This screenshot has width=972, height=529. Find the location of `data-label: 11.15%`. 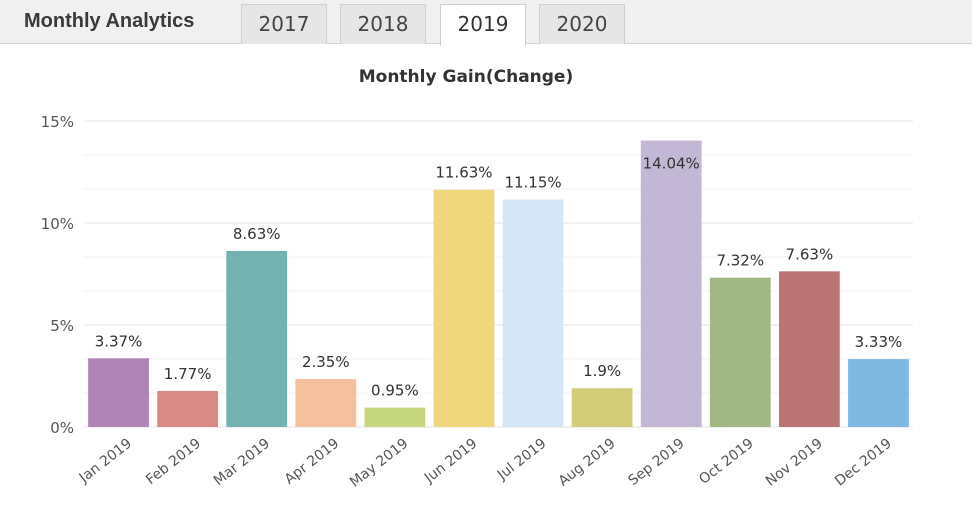

data-label: 11.15% is located at coordinates (532, 183).